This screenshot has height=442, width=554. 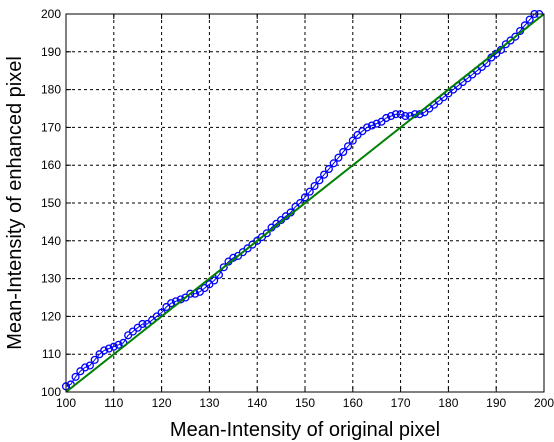 I want to click on x-tick-label: 130, so click(x=209, y=403).